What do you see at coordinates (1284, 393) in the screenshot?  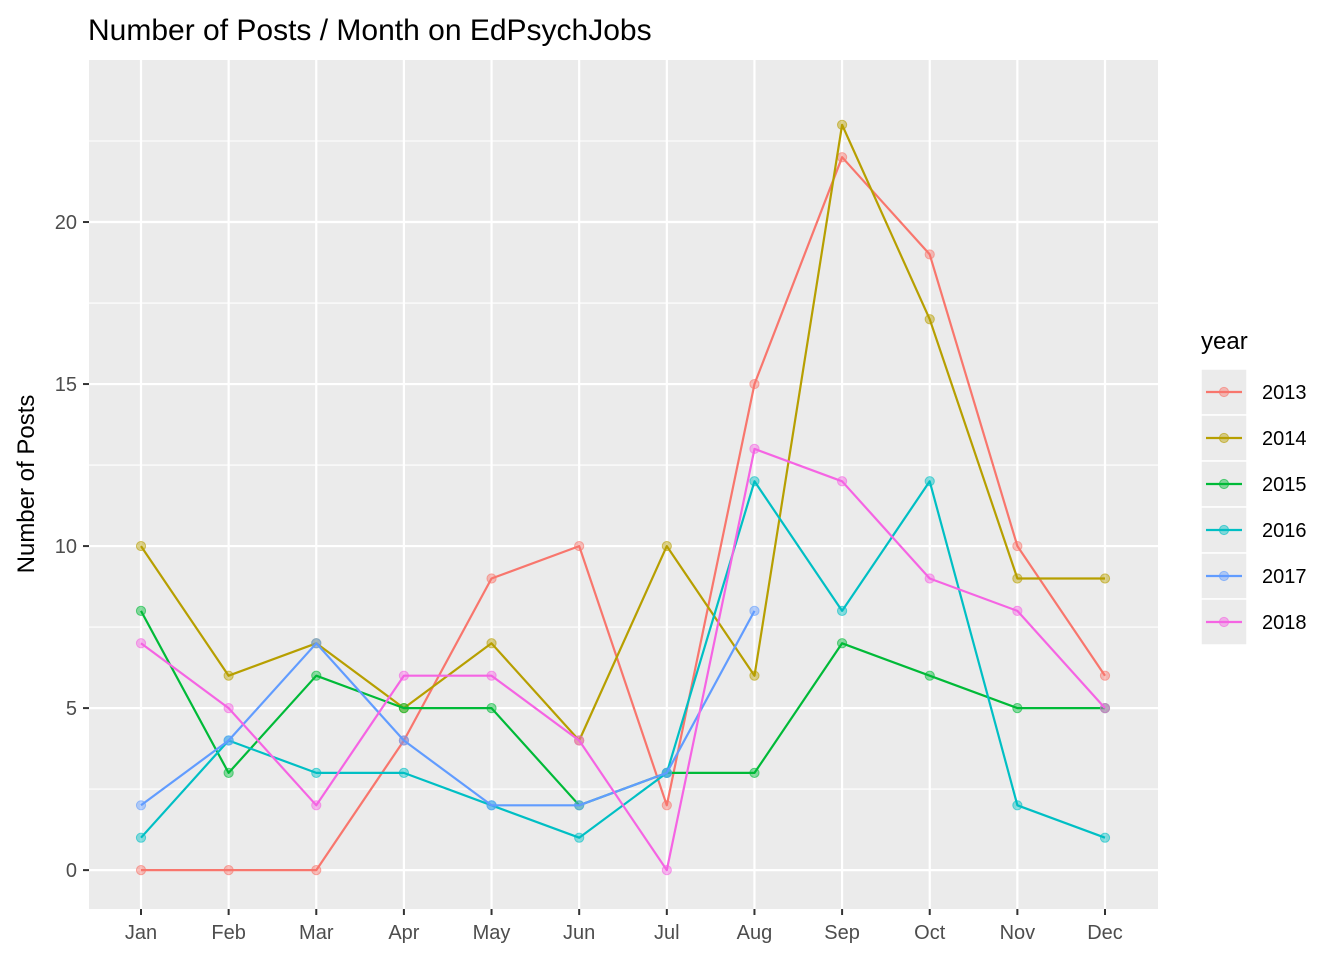 I see `legend-label: 2013` at bounding box center [1284, 393].